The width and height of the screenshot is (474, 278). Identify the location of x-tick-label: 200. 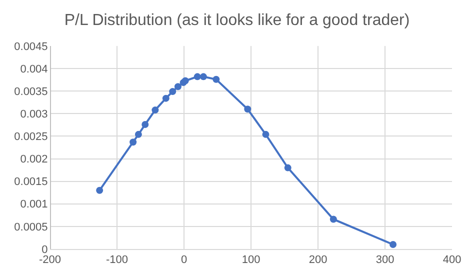
(318, 260).